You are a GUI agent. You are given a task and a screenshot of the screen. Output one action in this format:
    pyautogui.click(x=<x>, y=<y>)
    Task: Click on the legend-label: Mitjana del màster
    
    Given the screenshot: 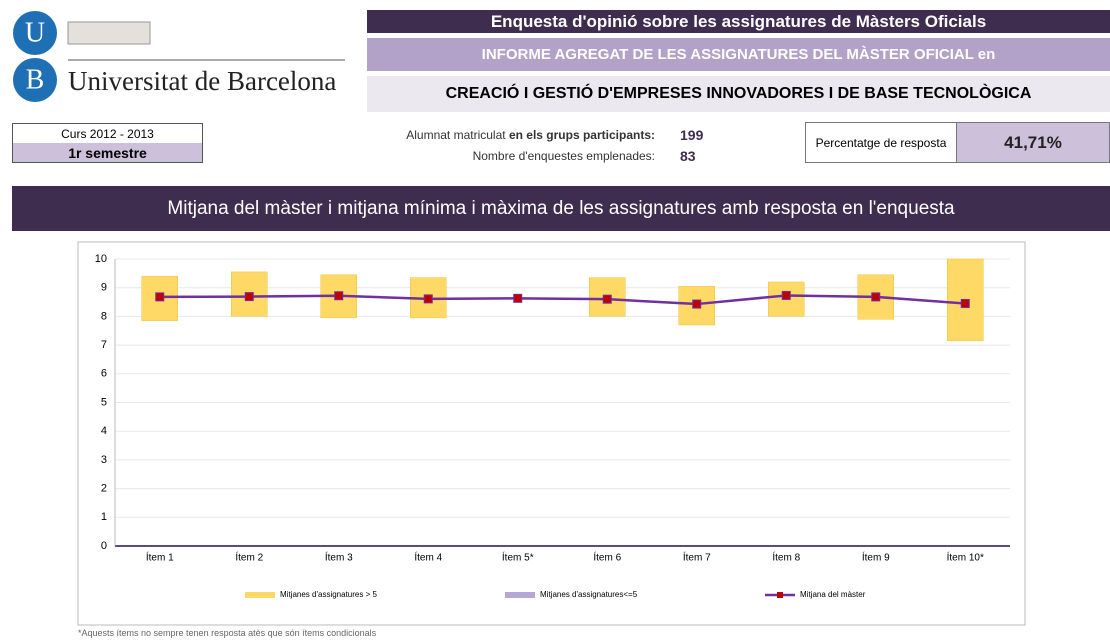 What is the action you would take?
    pyautogui.click(x=833, y=594)
    